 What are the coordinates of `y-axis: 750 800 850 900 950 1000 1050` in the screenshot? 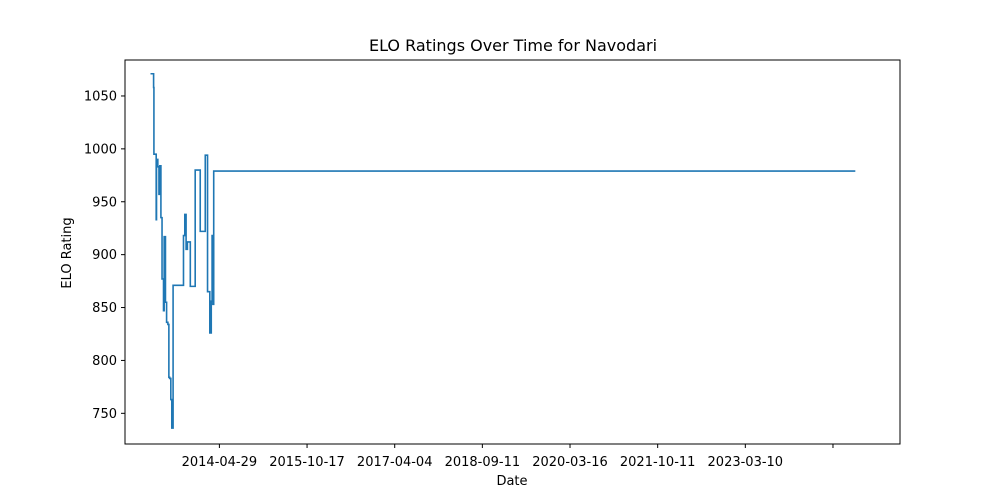 It's located at (104, 255).